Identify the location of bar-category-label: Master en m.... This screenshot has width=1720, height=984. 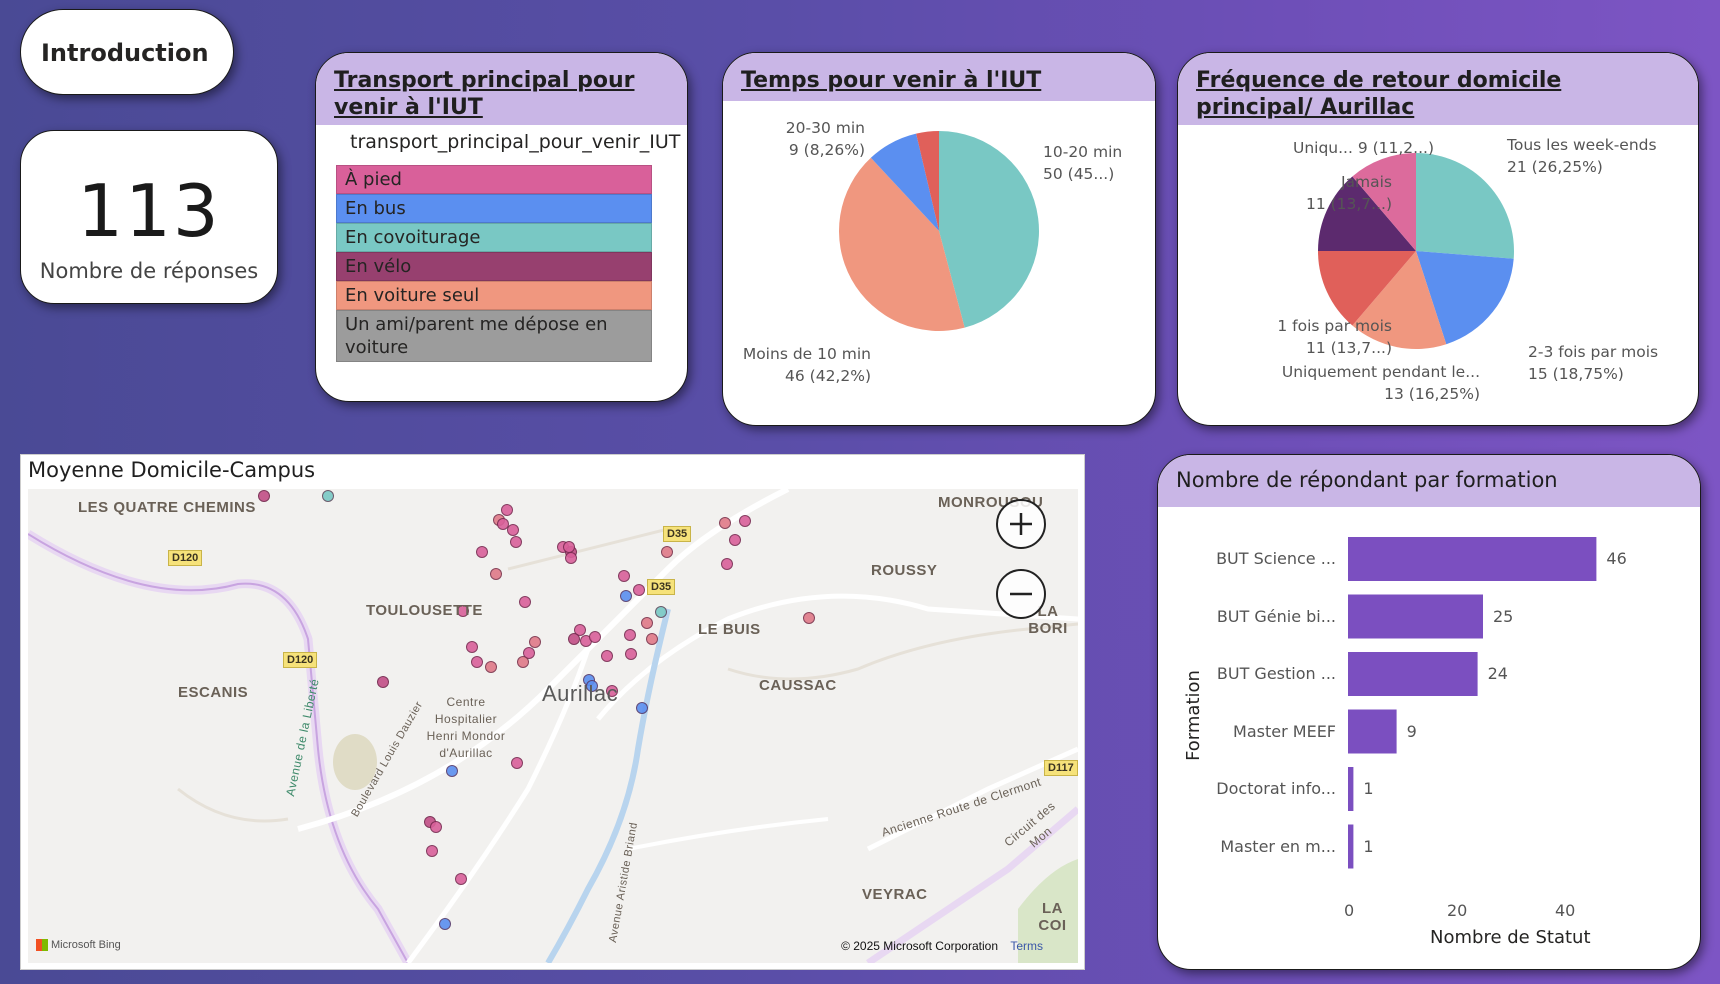
(1278, 846).